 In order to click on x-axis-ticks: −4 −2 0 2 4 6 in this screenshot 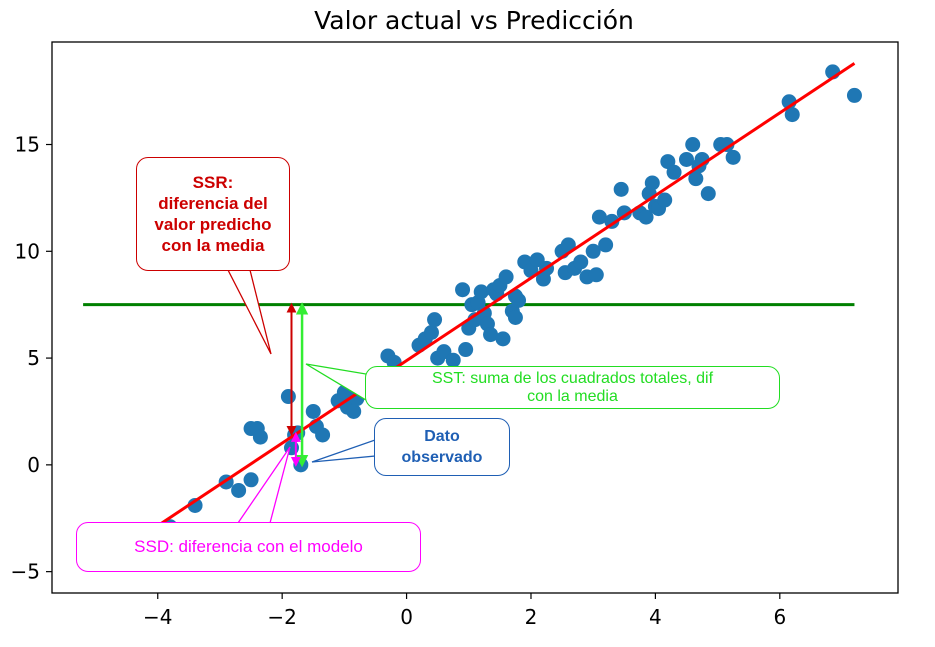, I will do `click(464, 611)`.